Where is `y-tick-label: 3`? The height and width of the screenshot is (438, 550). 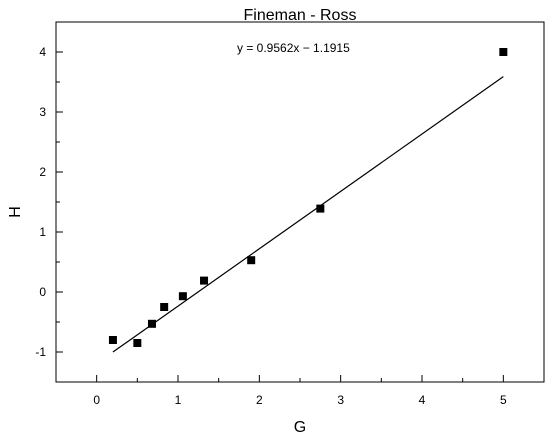 y-tick-label: 3 is located at coordinates (42, 112).